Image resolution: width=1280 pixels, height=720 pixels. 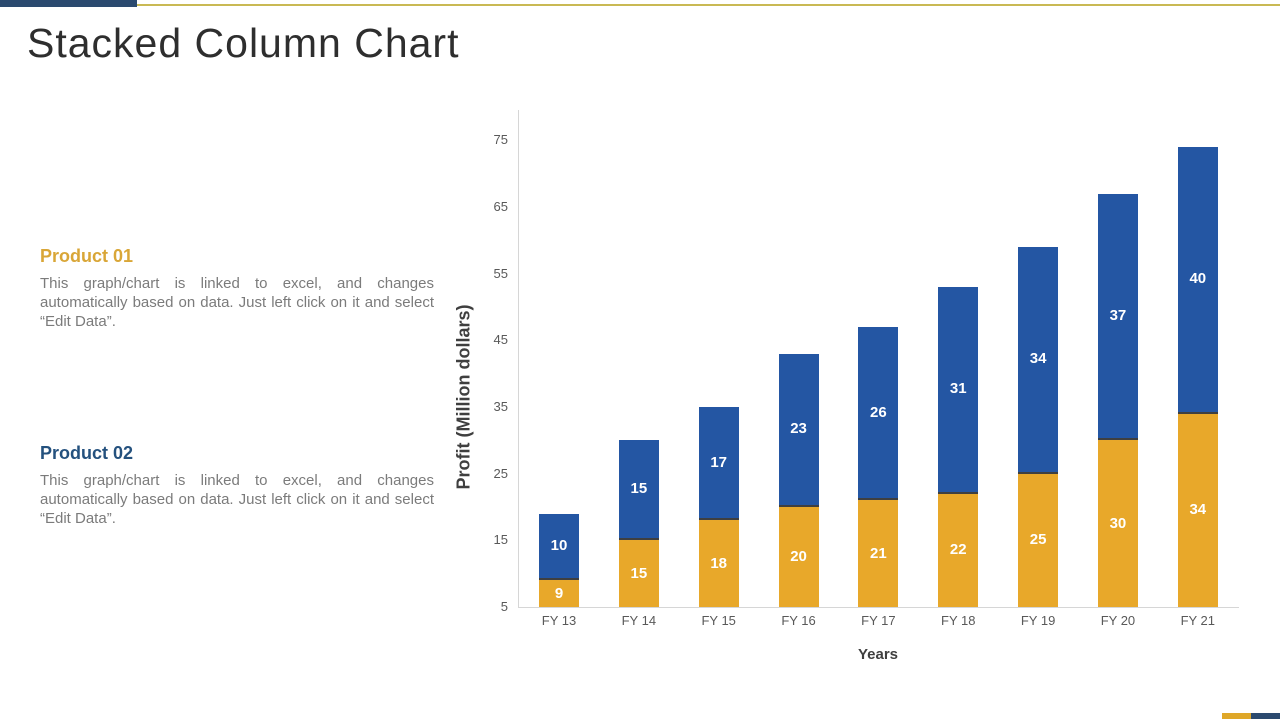 I want to click on bar-value-label-product-02: 26, so click(x=878, y=412).